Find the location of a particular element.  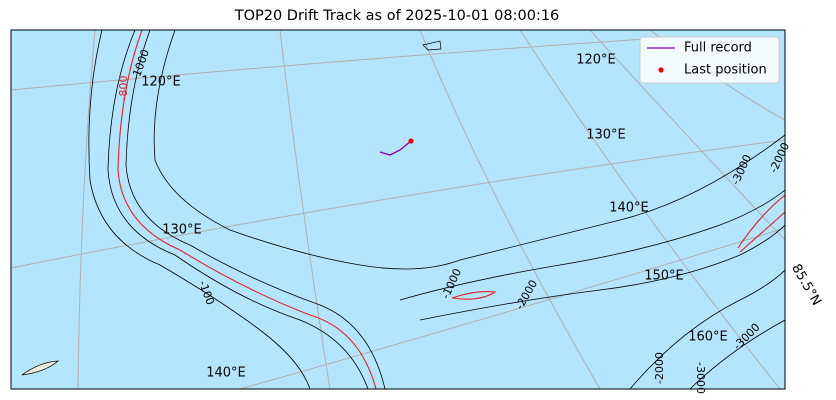

legend-label: Full record is located at coordinates (718, 48).